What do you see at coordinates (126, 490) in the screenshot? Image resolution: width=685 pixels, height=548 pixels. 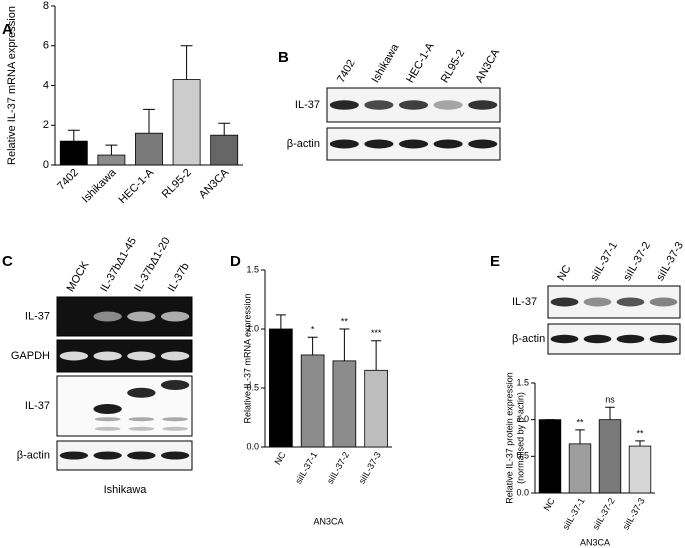 I see `blot-caption: Ishikawa` at bounding box center [126, 490].